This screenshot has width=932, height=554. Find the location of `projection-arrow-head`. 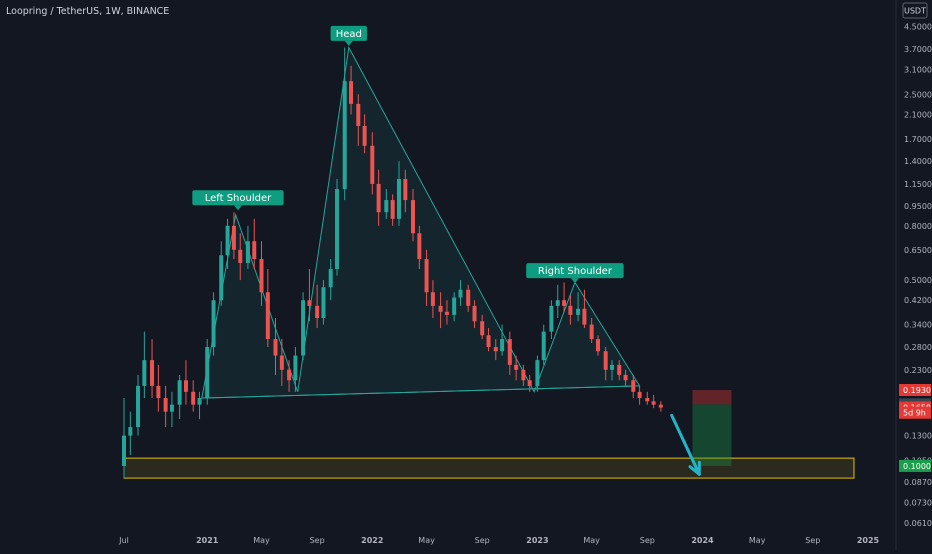

projection-arrow-head is located at coordinates (694, 468).